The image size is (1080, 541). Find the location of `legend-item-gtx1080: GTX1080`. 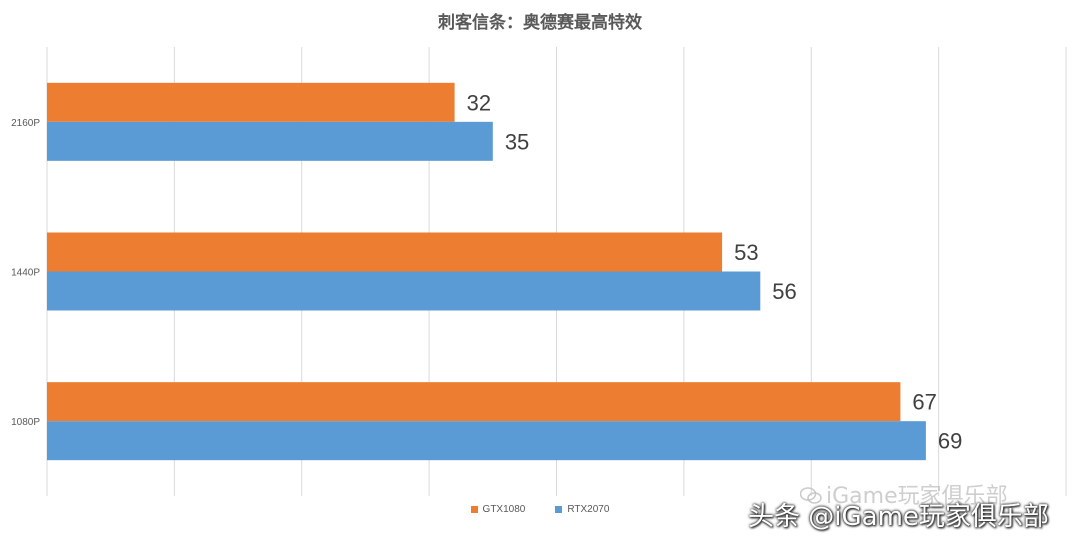

legend-item-gtx1080: GTX1080 is located at coordinates (498, 509).